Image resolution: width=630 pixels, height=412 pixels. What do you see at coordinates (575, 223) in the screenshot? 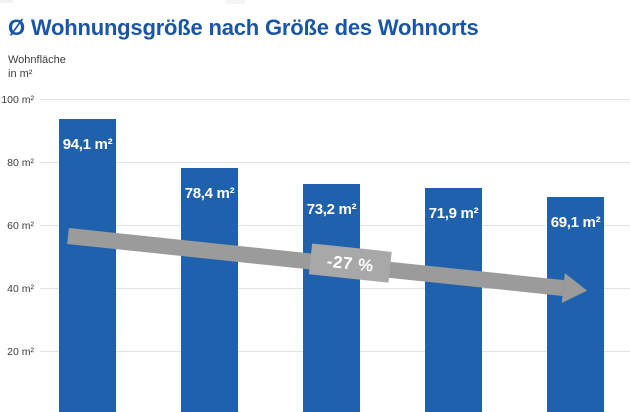
I see `bar-value-label: 69,1 m²` at bounding box center [575, 223].